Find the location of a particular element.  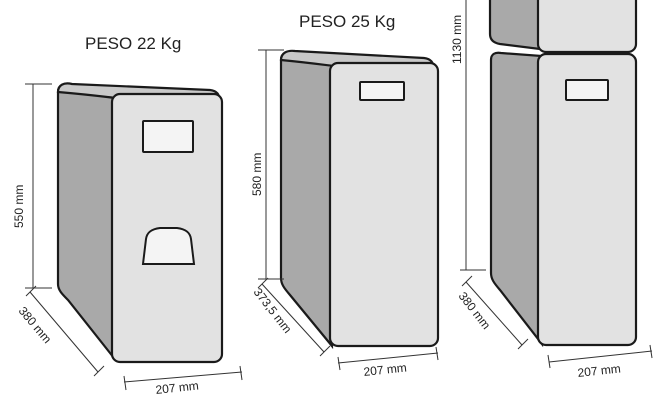

unit-2-height-dimension-line is located at coordinates (271, 164).